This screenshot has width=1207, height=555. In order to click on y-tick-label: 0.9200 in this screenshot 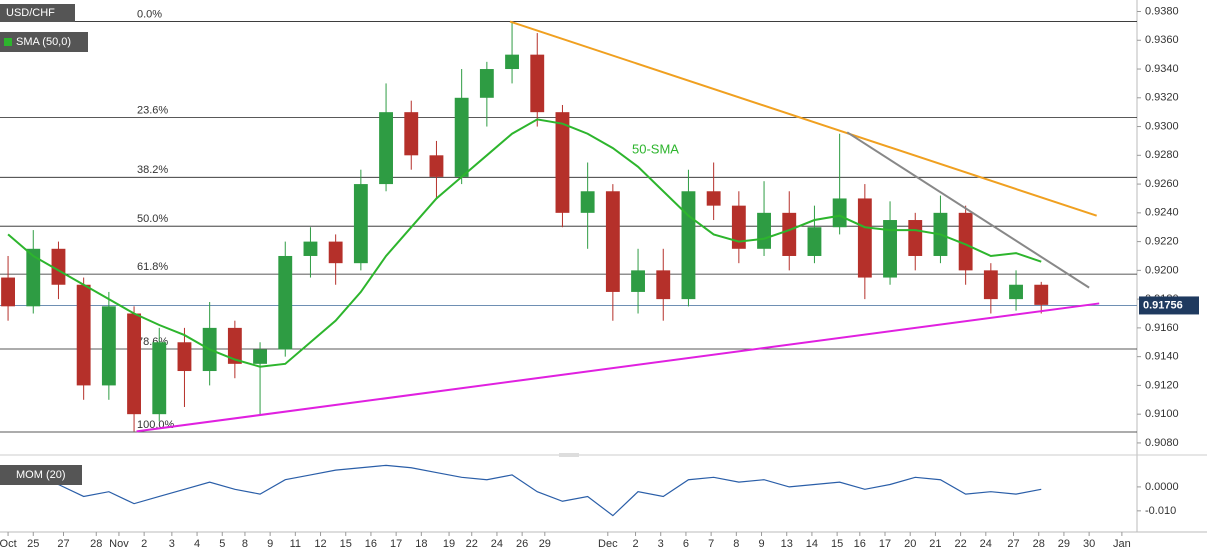, I will do `click(1162, 270)`.